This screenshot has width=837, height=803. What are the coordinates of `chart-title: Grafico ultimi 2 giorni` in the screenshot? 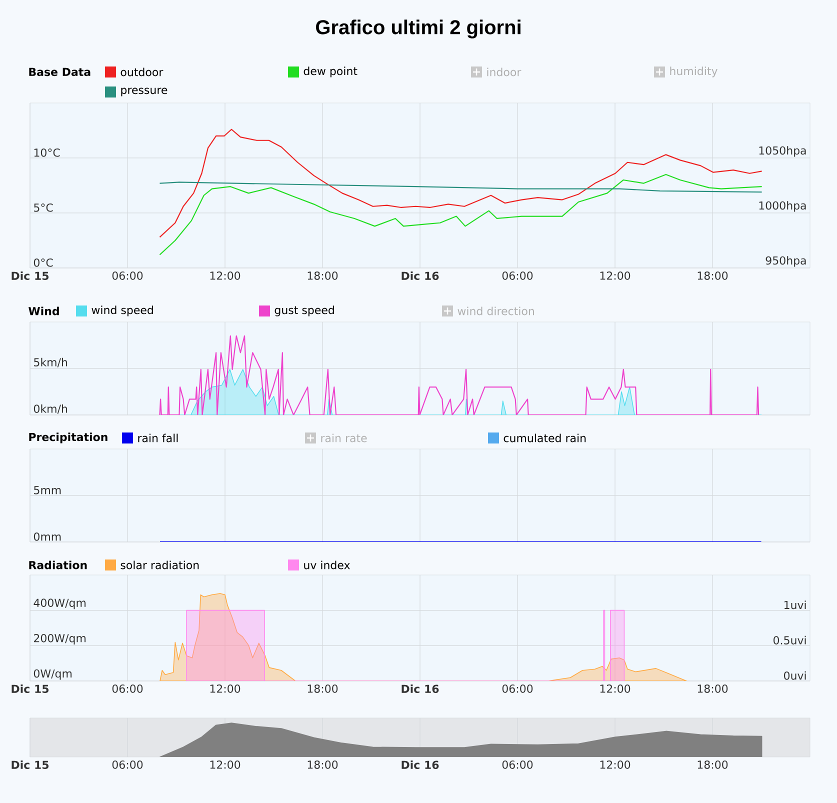 It's located at (418, 29).